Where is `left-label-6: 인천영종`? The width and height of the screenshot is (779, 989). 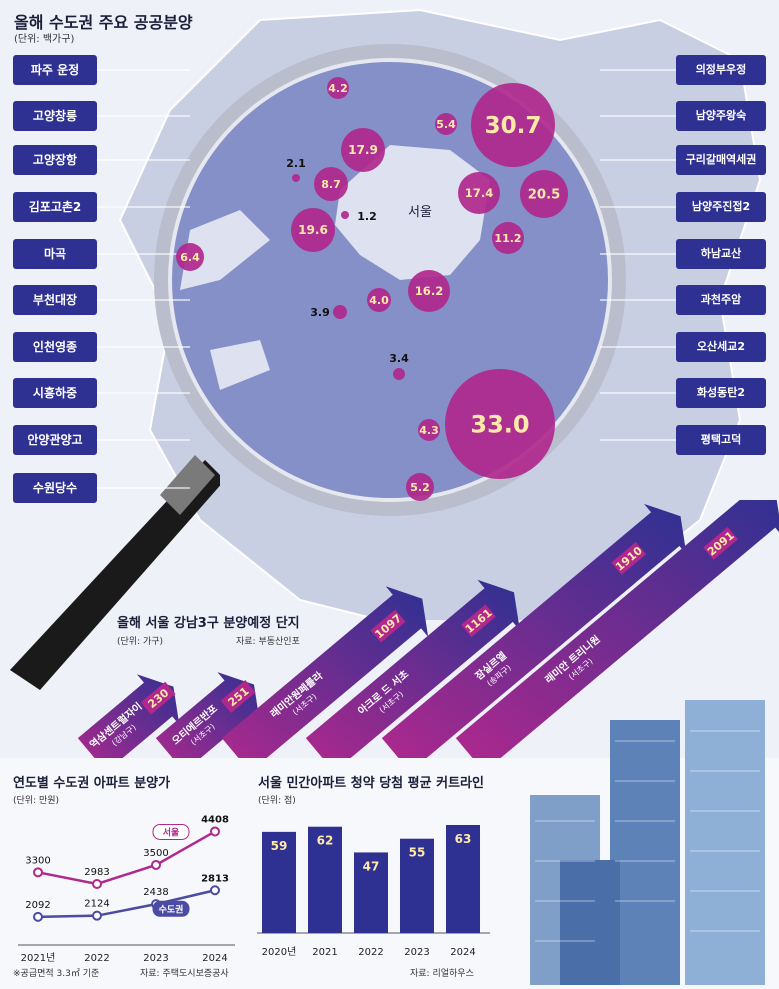 left-label-6: 인천영종 is located at coordinates (55, 347).